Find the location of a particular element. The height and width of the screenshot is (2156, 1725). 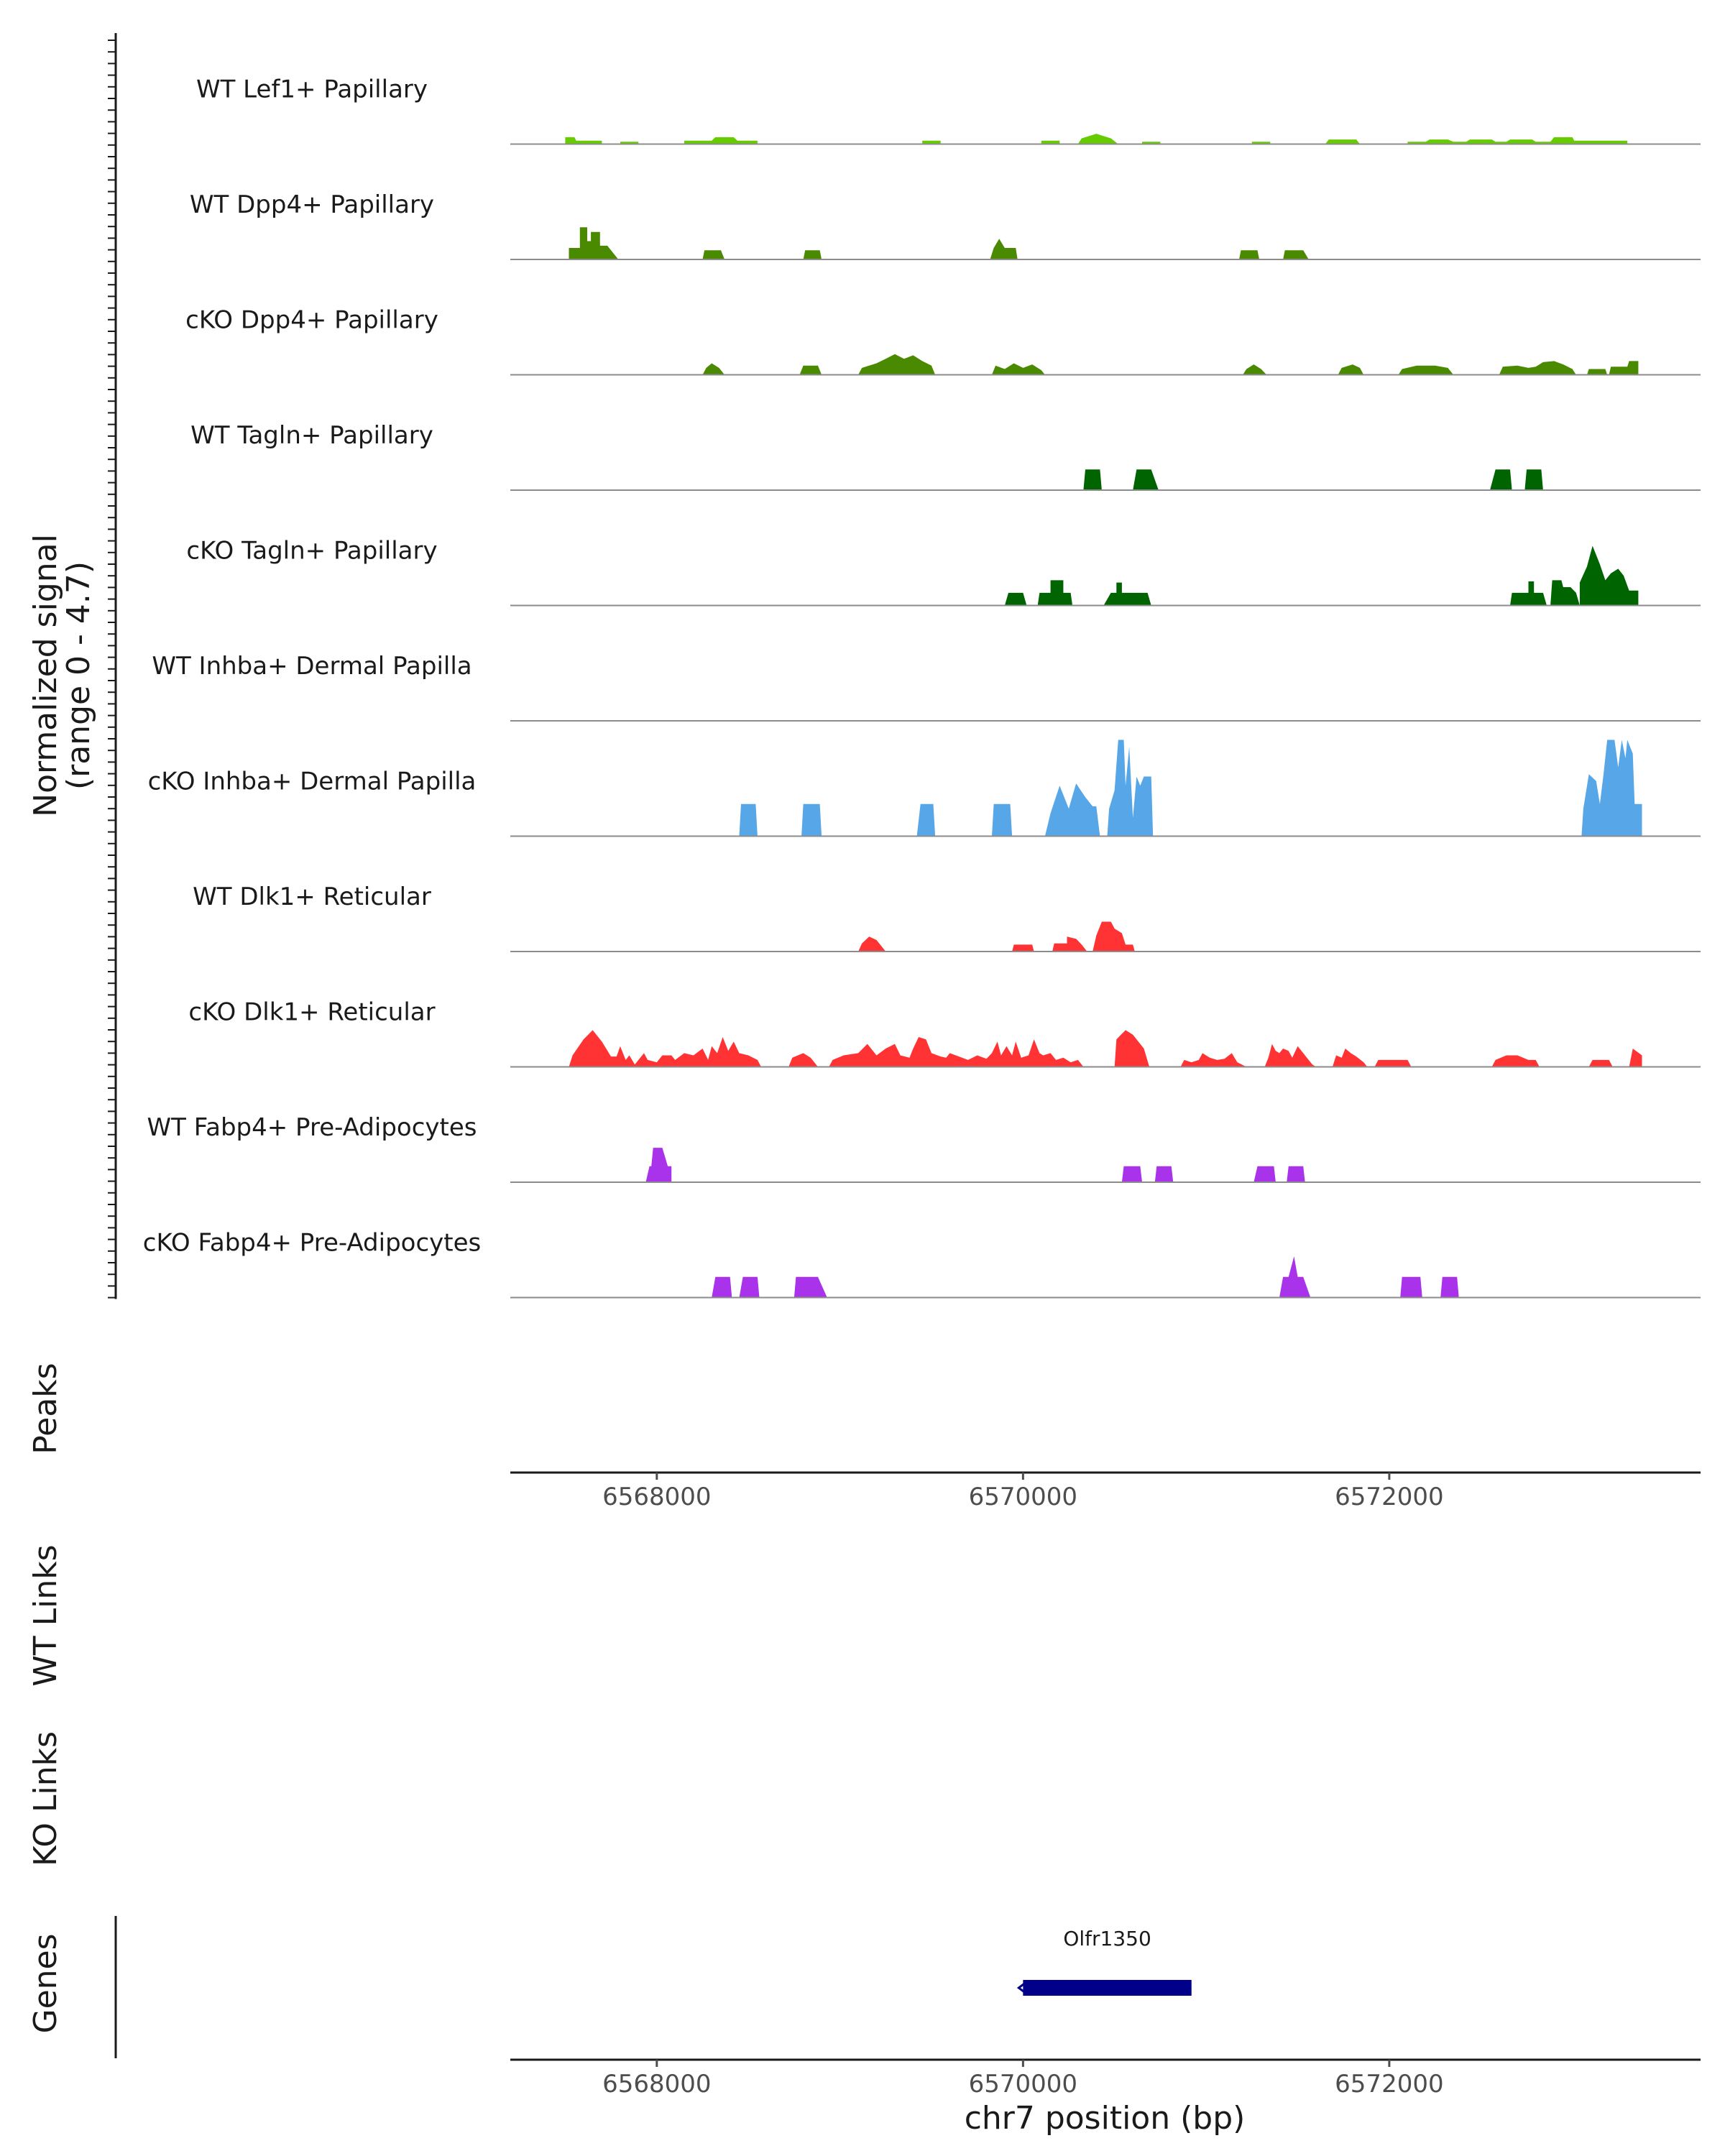

track-label: WT Dlk1+ Reticular is located at coordinates (312, 897).